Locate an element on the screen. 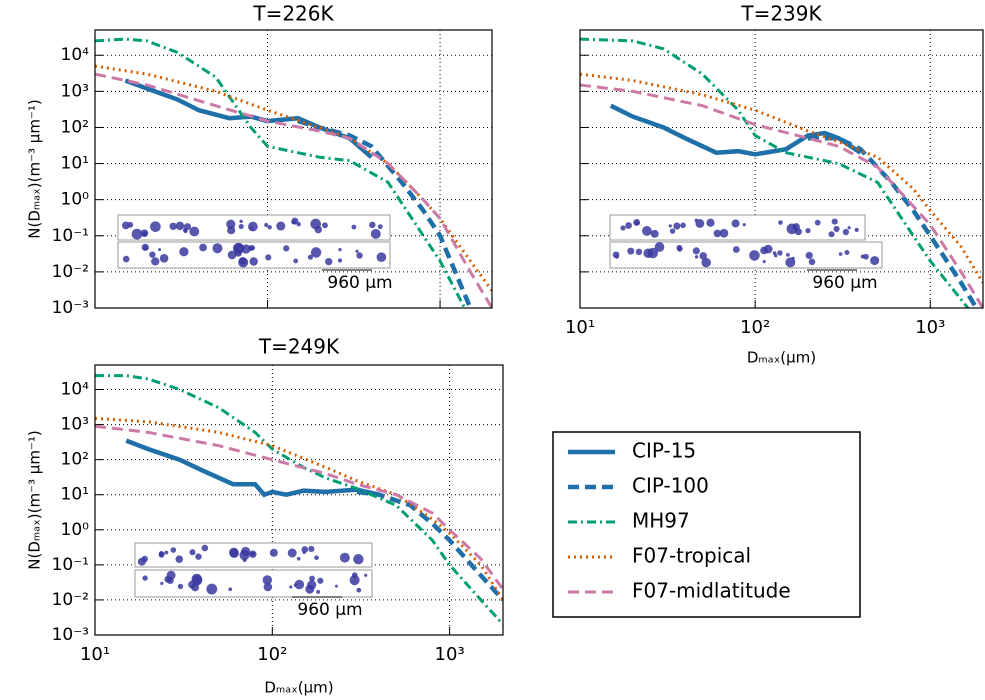 The width and height of the screenshot is (985, 700). y-tick-label: 10⁻² is located at coordinates (70, 600).